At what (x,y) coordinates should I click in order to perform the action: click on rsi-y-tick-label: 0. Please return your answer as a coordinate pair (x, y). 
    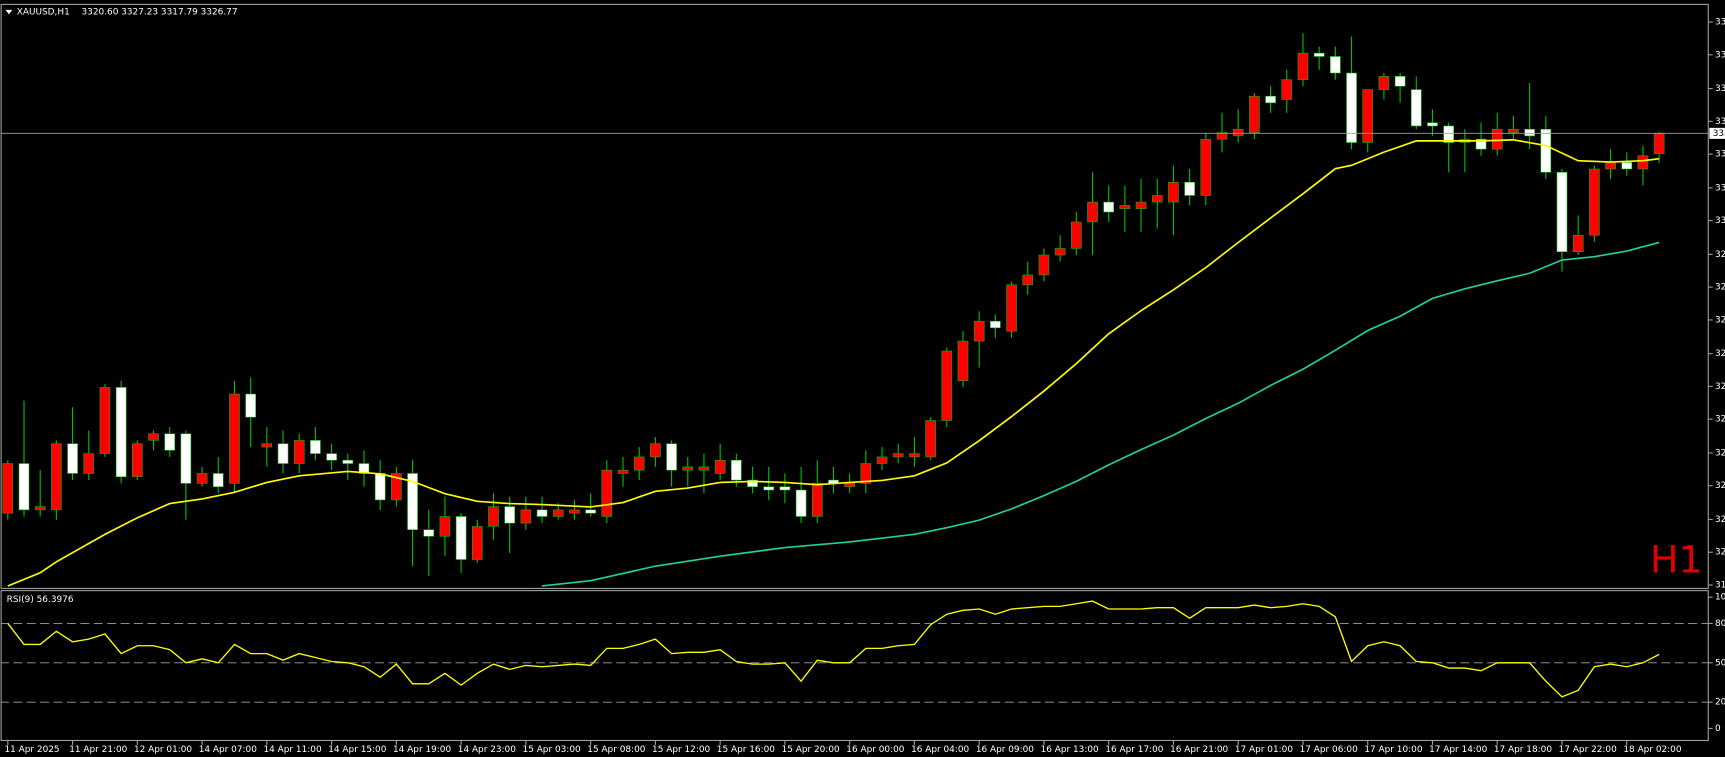
    Looking at the image, I should click on (1718, 729).